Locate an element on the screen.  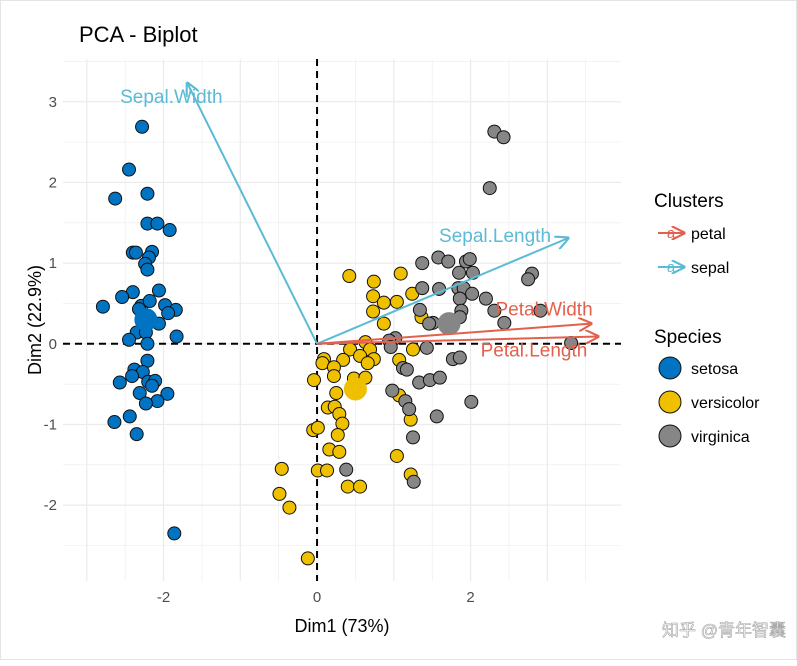
legend-label-setosa: setosa is located at coordinates (714, 369).